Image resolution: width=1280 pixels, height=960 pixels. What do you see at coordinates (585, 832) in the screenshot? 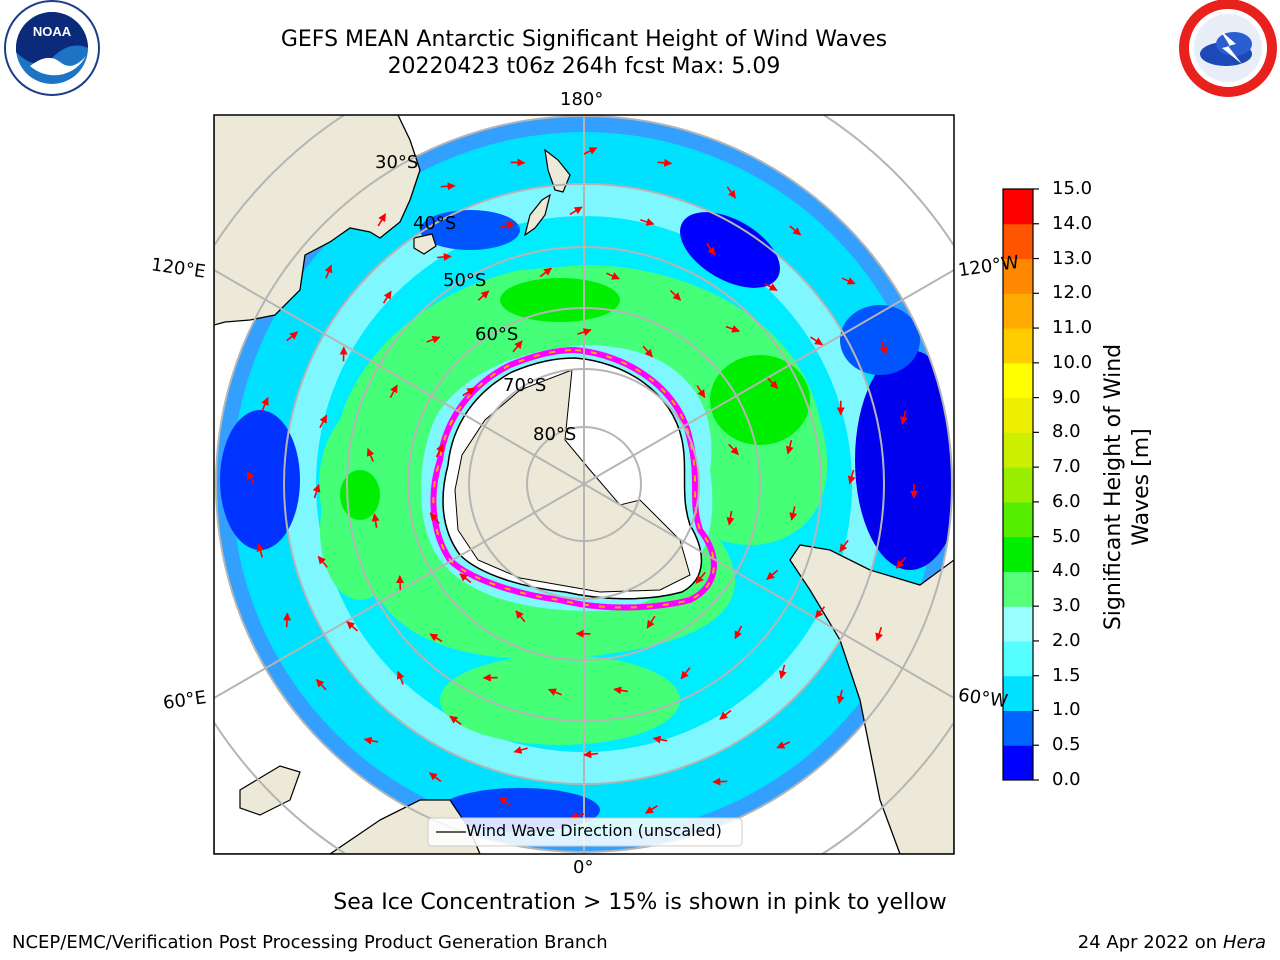
I see `map-legend` at bounding box center [585, 832].